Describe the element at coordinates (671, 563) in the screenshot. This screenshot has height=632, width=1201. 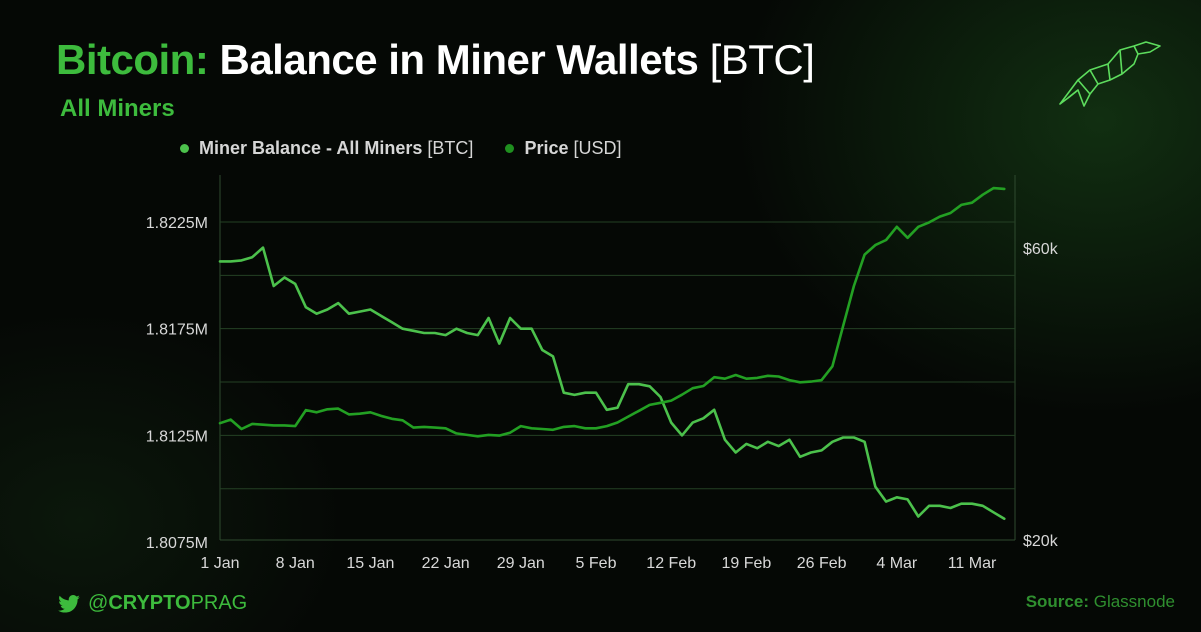
I see `x-tick-label: 12 Feb` at that location.